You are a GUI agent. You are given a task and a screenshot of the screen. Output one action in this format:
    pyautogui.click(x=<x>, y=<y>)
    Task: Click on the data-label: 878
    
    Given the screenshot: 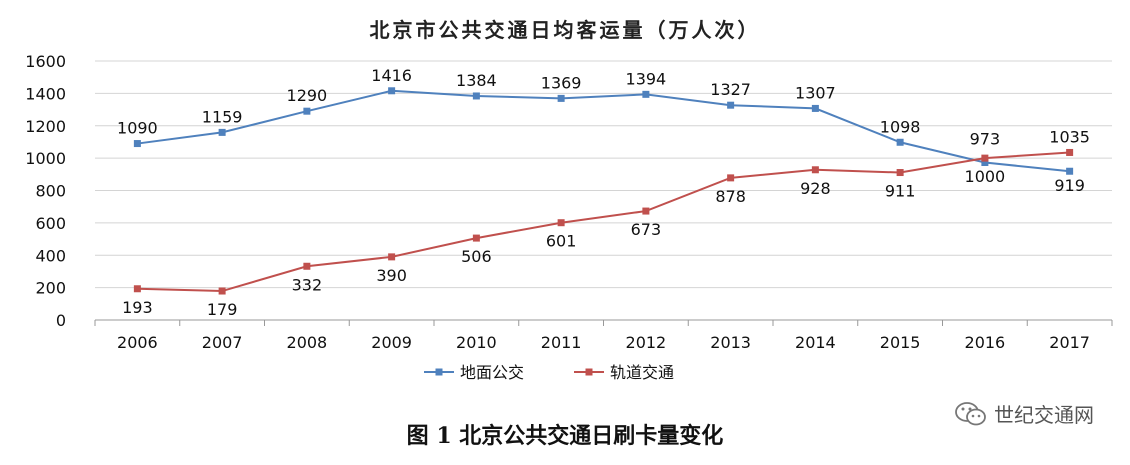 What is the action you would take?
    pyautogui.click(x=730, y=196)
    